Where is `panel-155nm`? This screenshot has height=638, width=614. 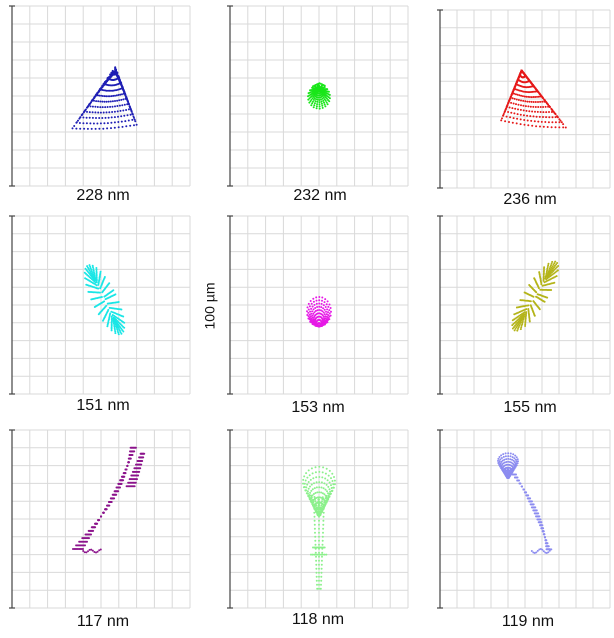
panel-155nm is located at coordinates (524, 305).